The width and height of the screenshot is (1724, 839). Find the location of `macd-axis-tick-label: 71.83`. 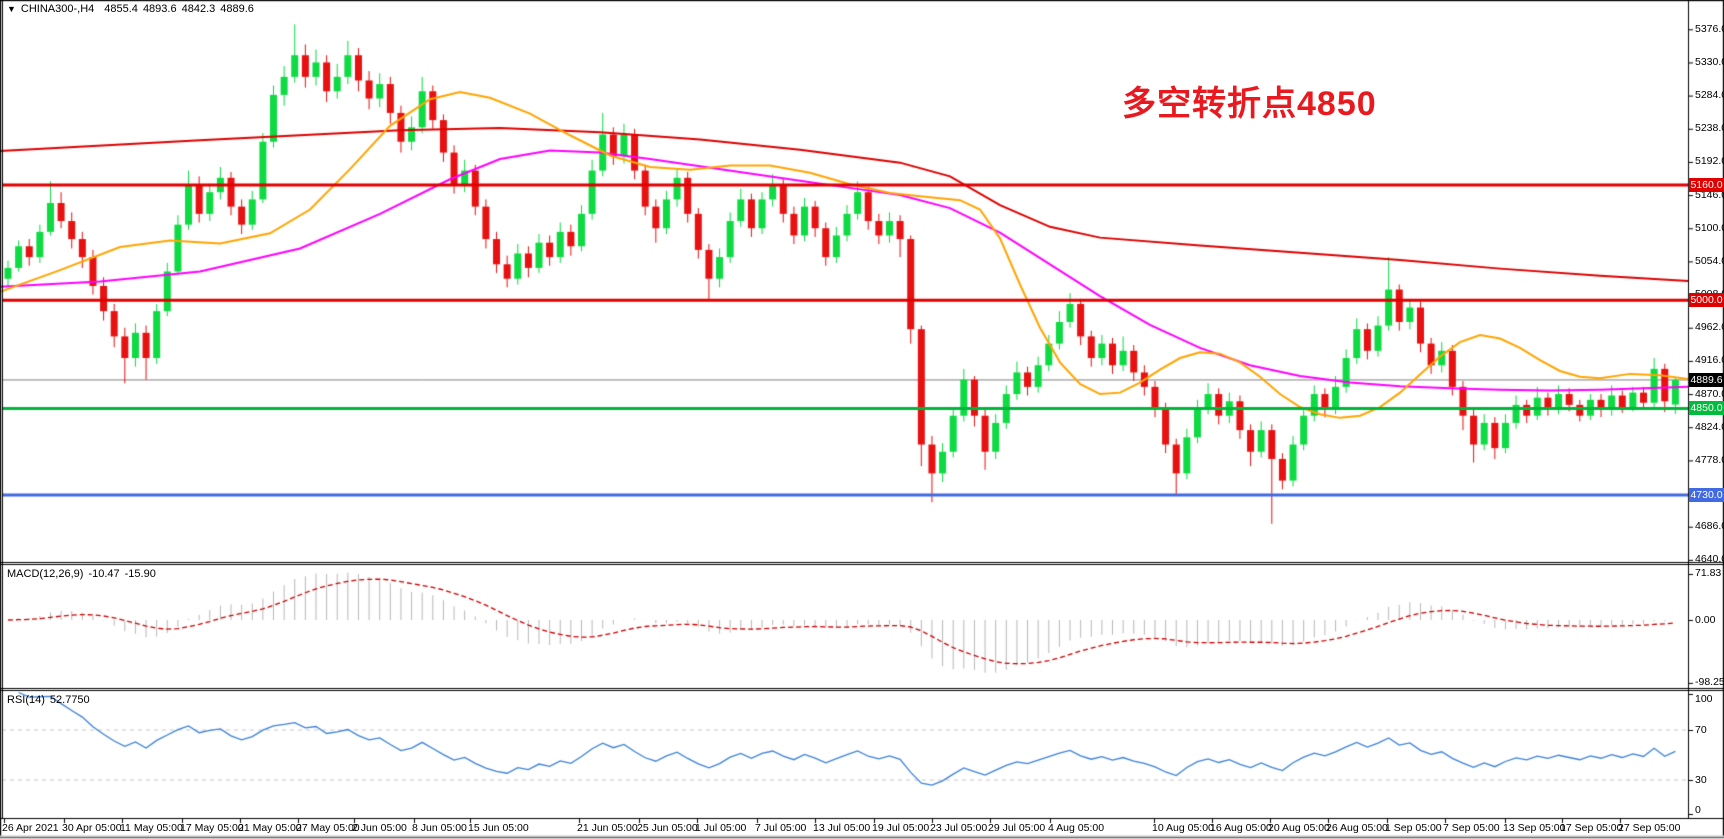

macd-axis-tick-label: 71.83 is located at coordinates (1708, 573).